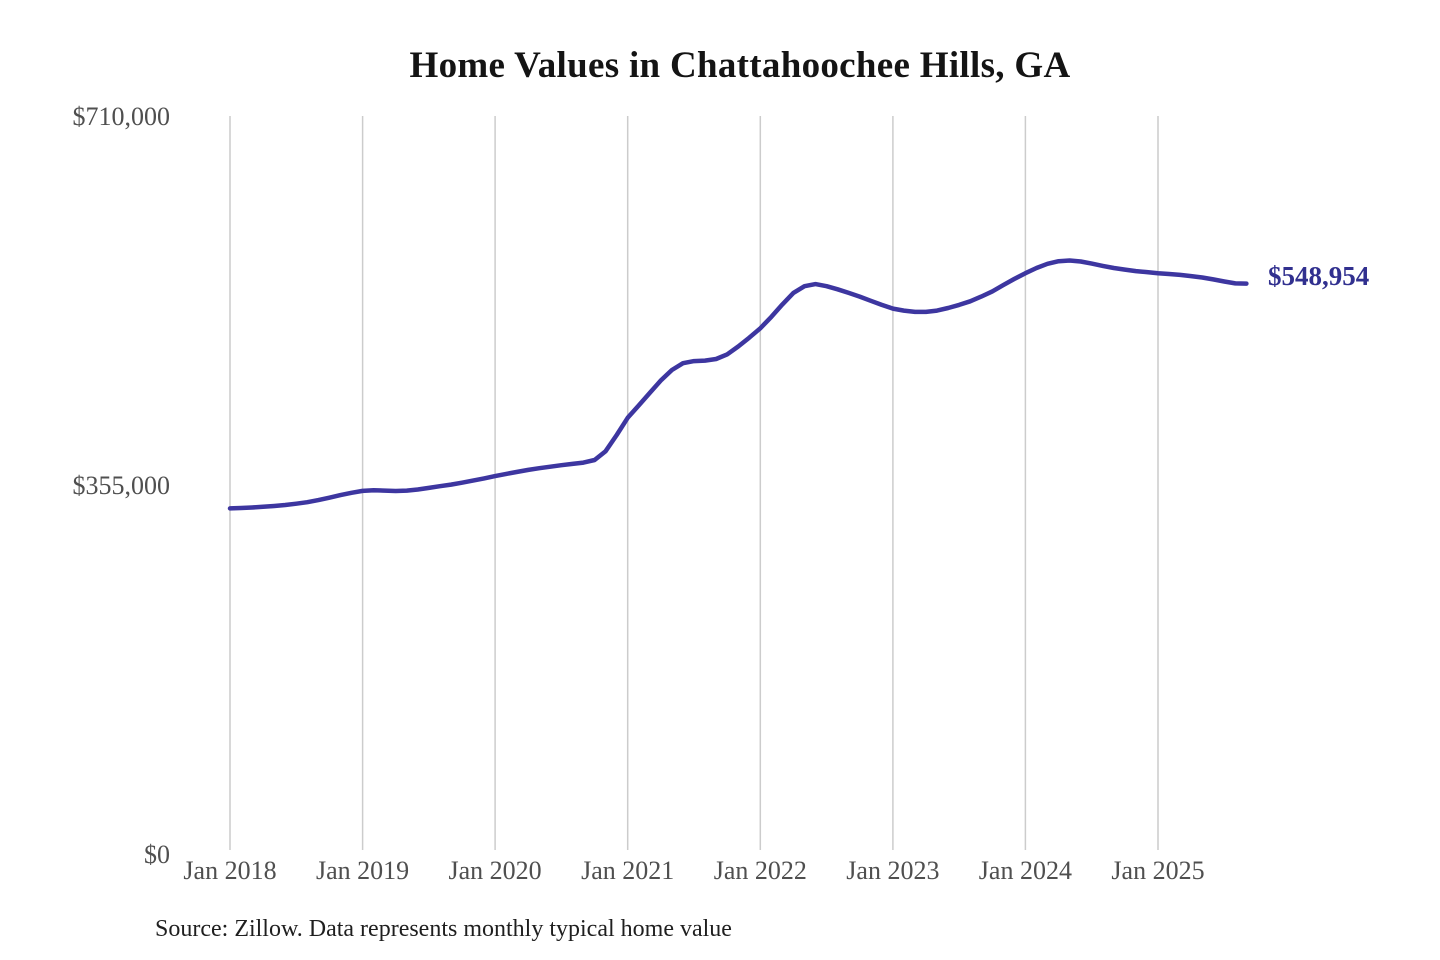 The height and width of the screenshot is (960, 1440). I want to click on x-tick-jan-2018: Jan 2018, so click(230, 870).